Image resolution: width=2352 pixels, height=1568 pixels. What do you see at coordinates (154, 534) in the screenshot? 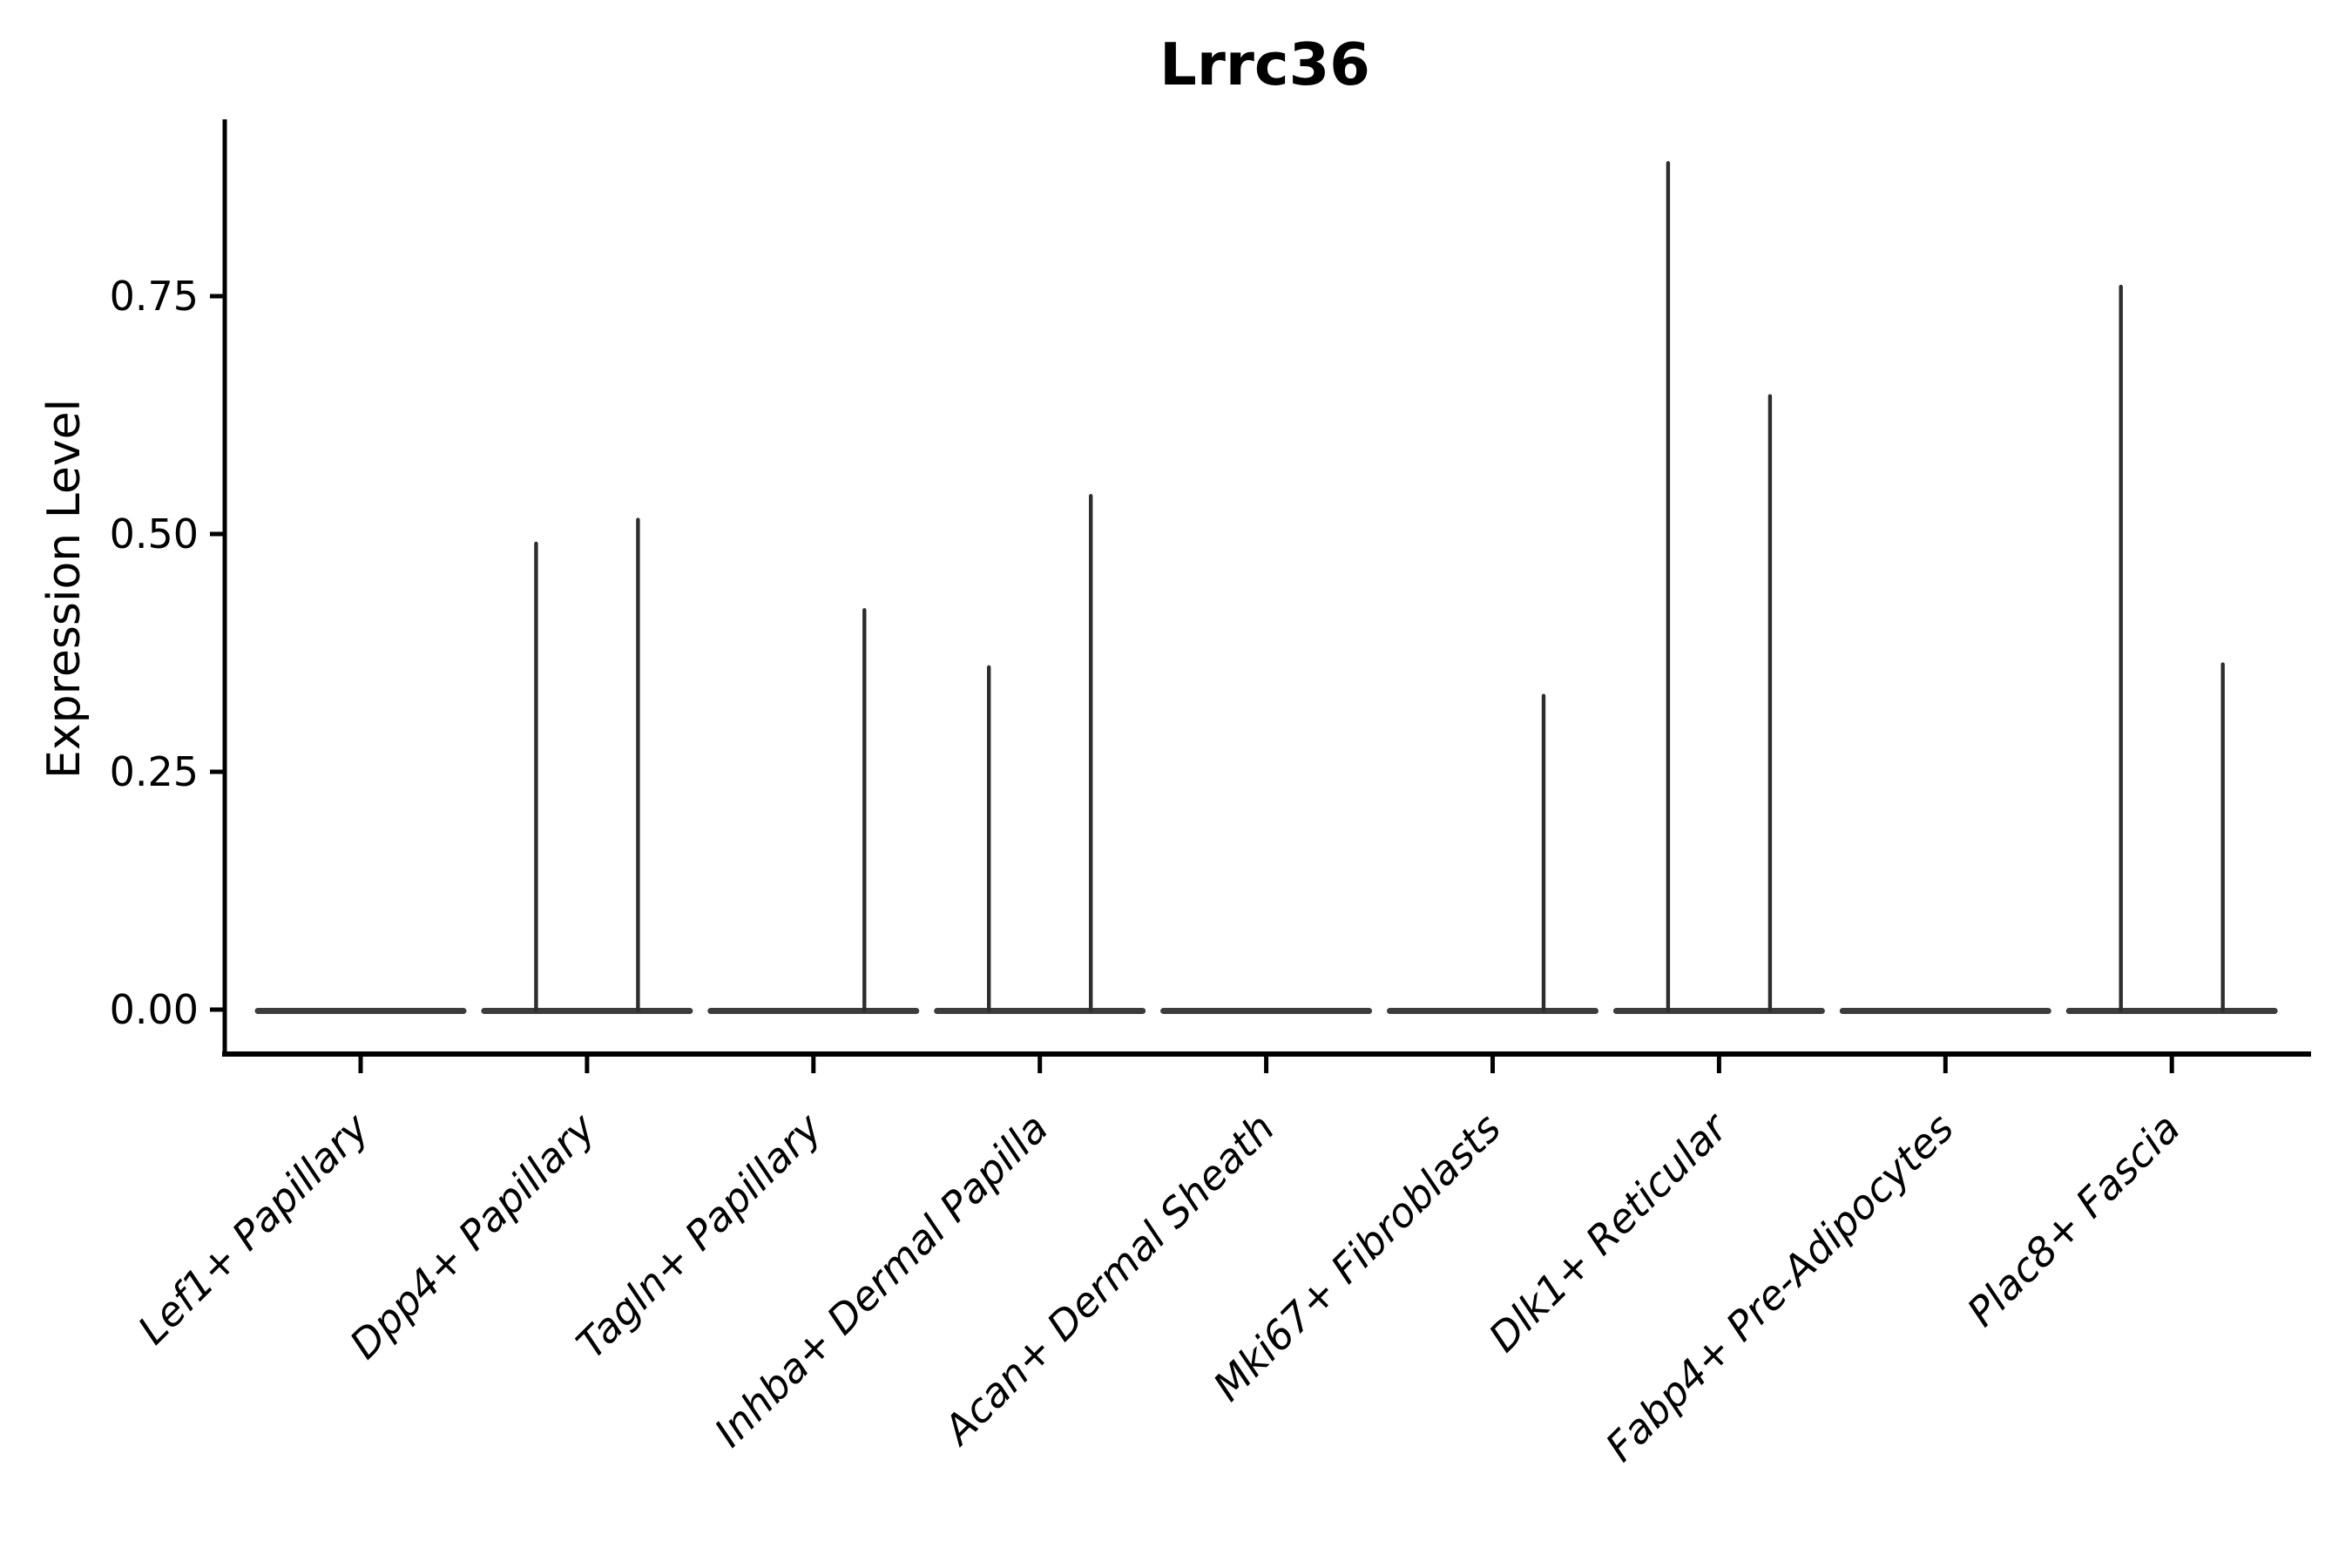
I see `y-tick-label: 0.50` at bounding box center [154, 534].